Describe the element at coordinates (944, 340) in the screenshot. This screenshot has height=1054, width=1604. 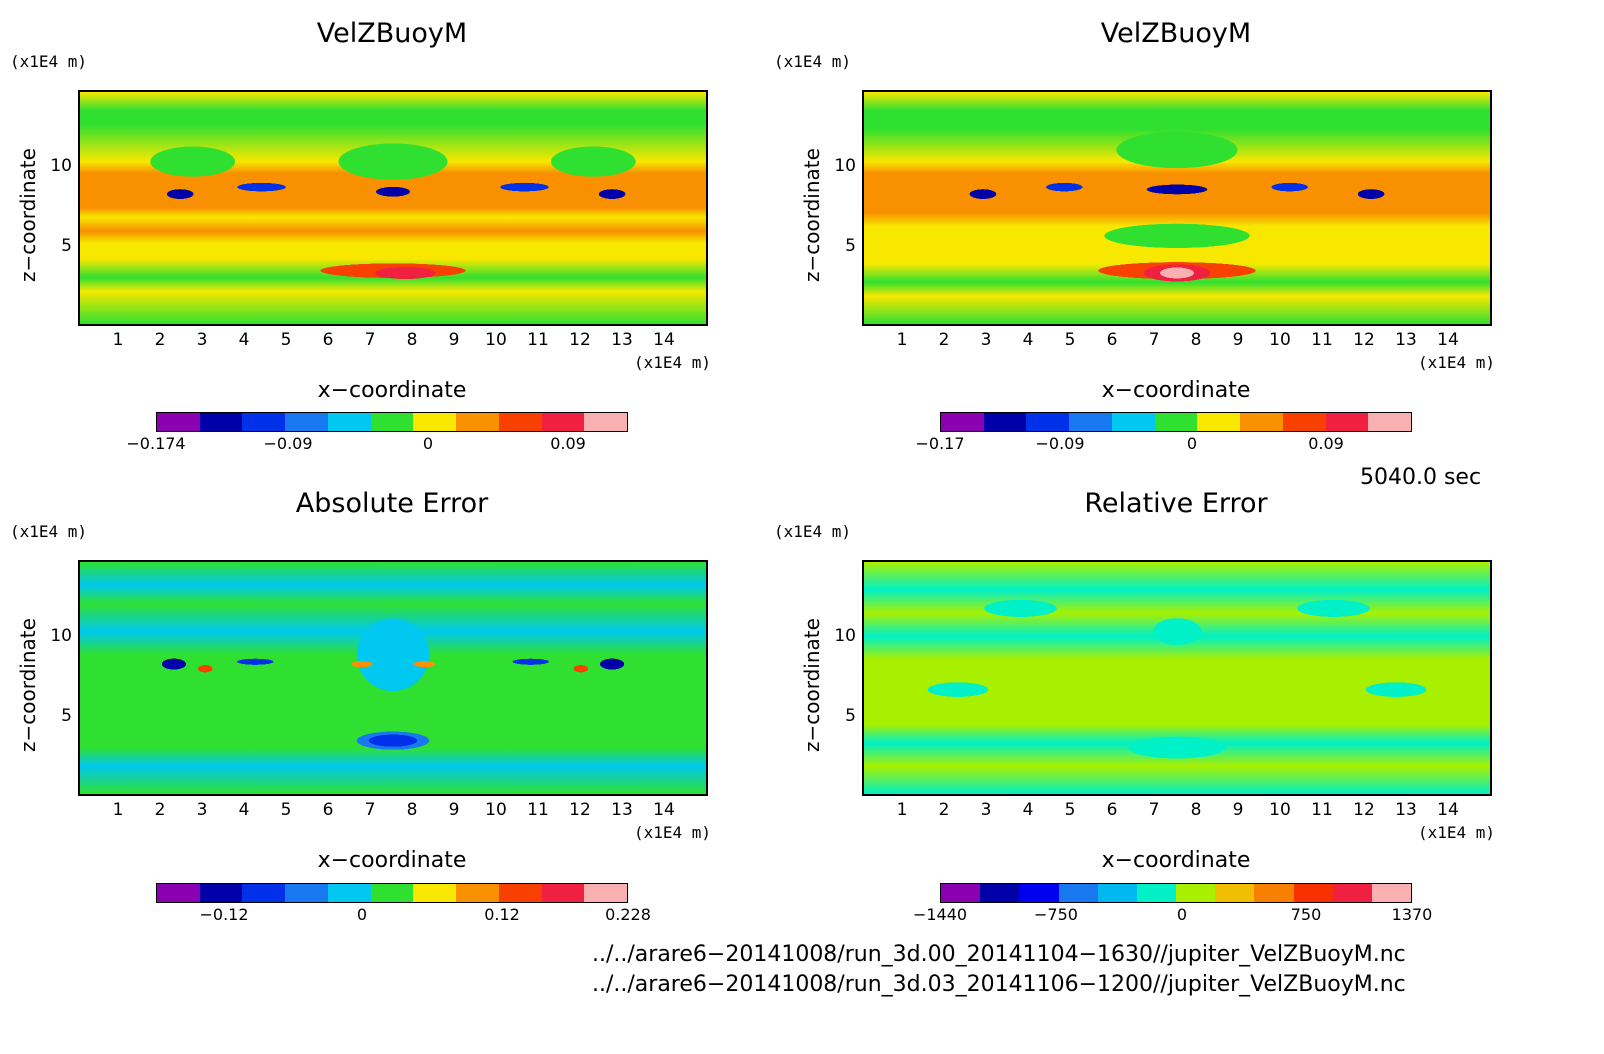
I see `panel2-xtick-2: 2` at that location.